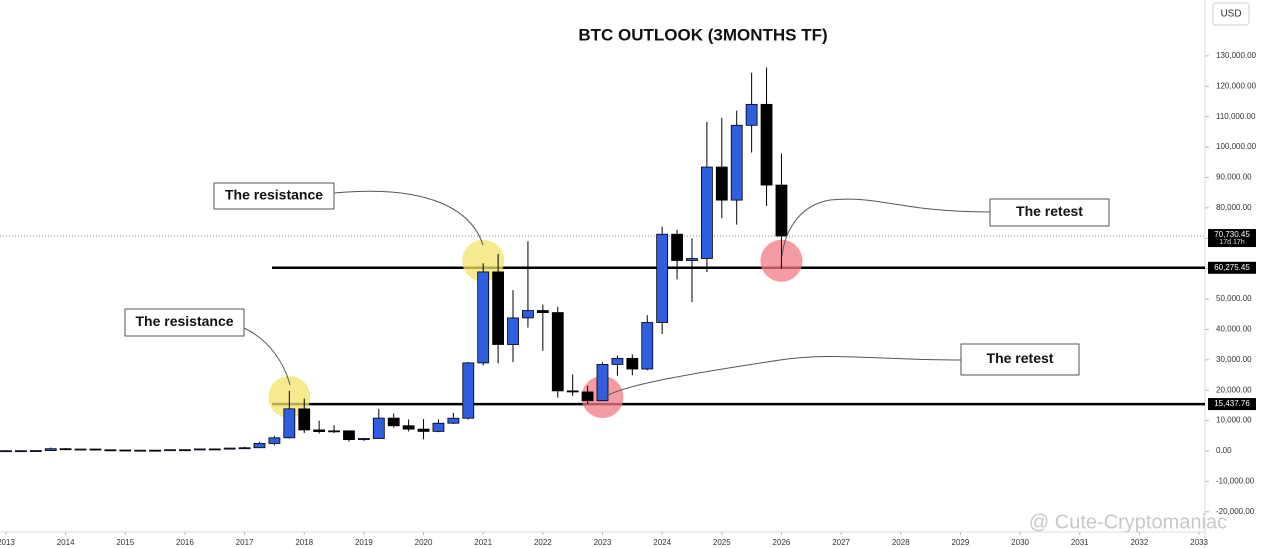 The image size is (1271, 548). I want to click on y-tick-label: 120,000.00, so click(1236, 85).